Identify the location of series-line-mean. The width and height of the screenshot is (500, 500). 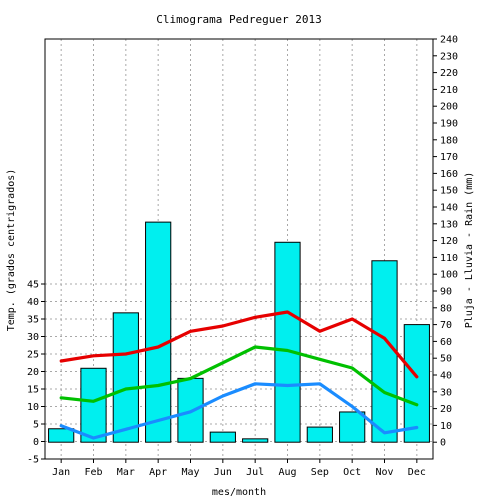
(239, 376).